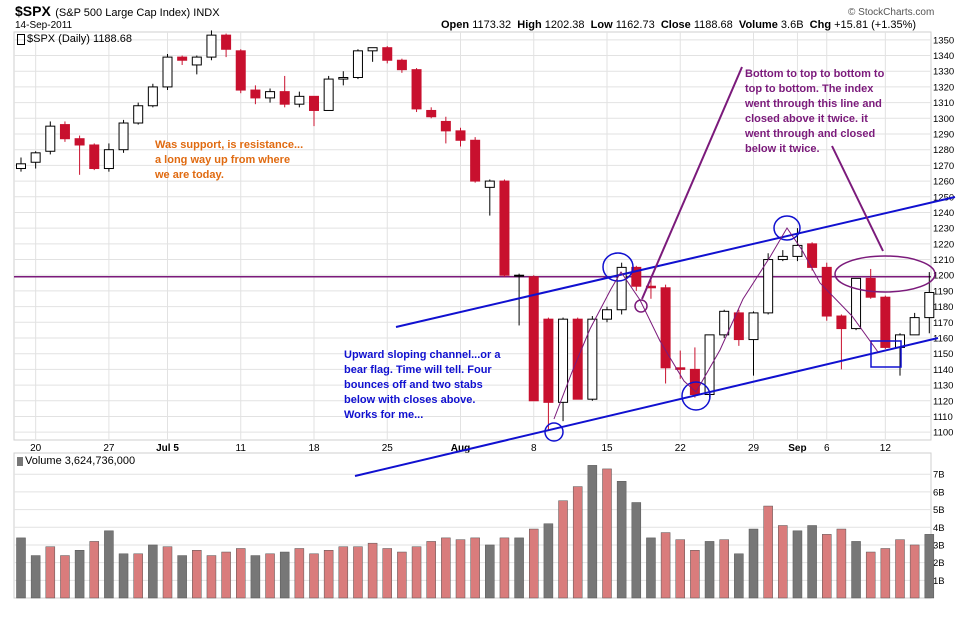 This screenshot has width=967, height=618. What do you see at coordinates (33, 11) in the screenshot?
I see `symbol: $SPX` at bounding box center [33, 11].